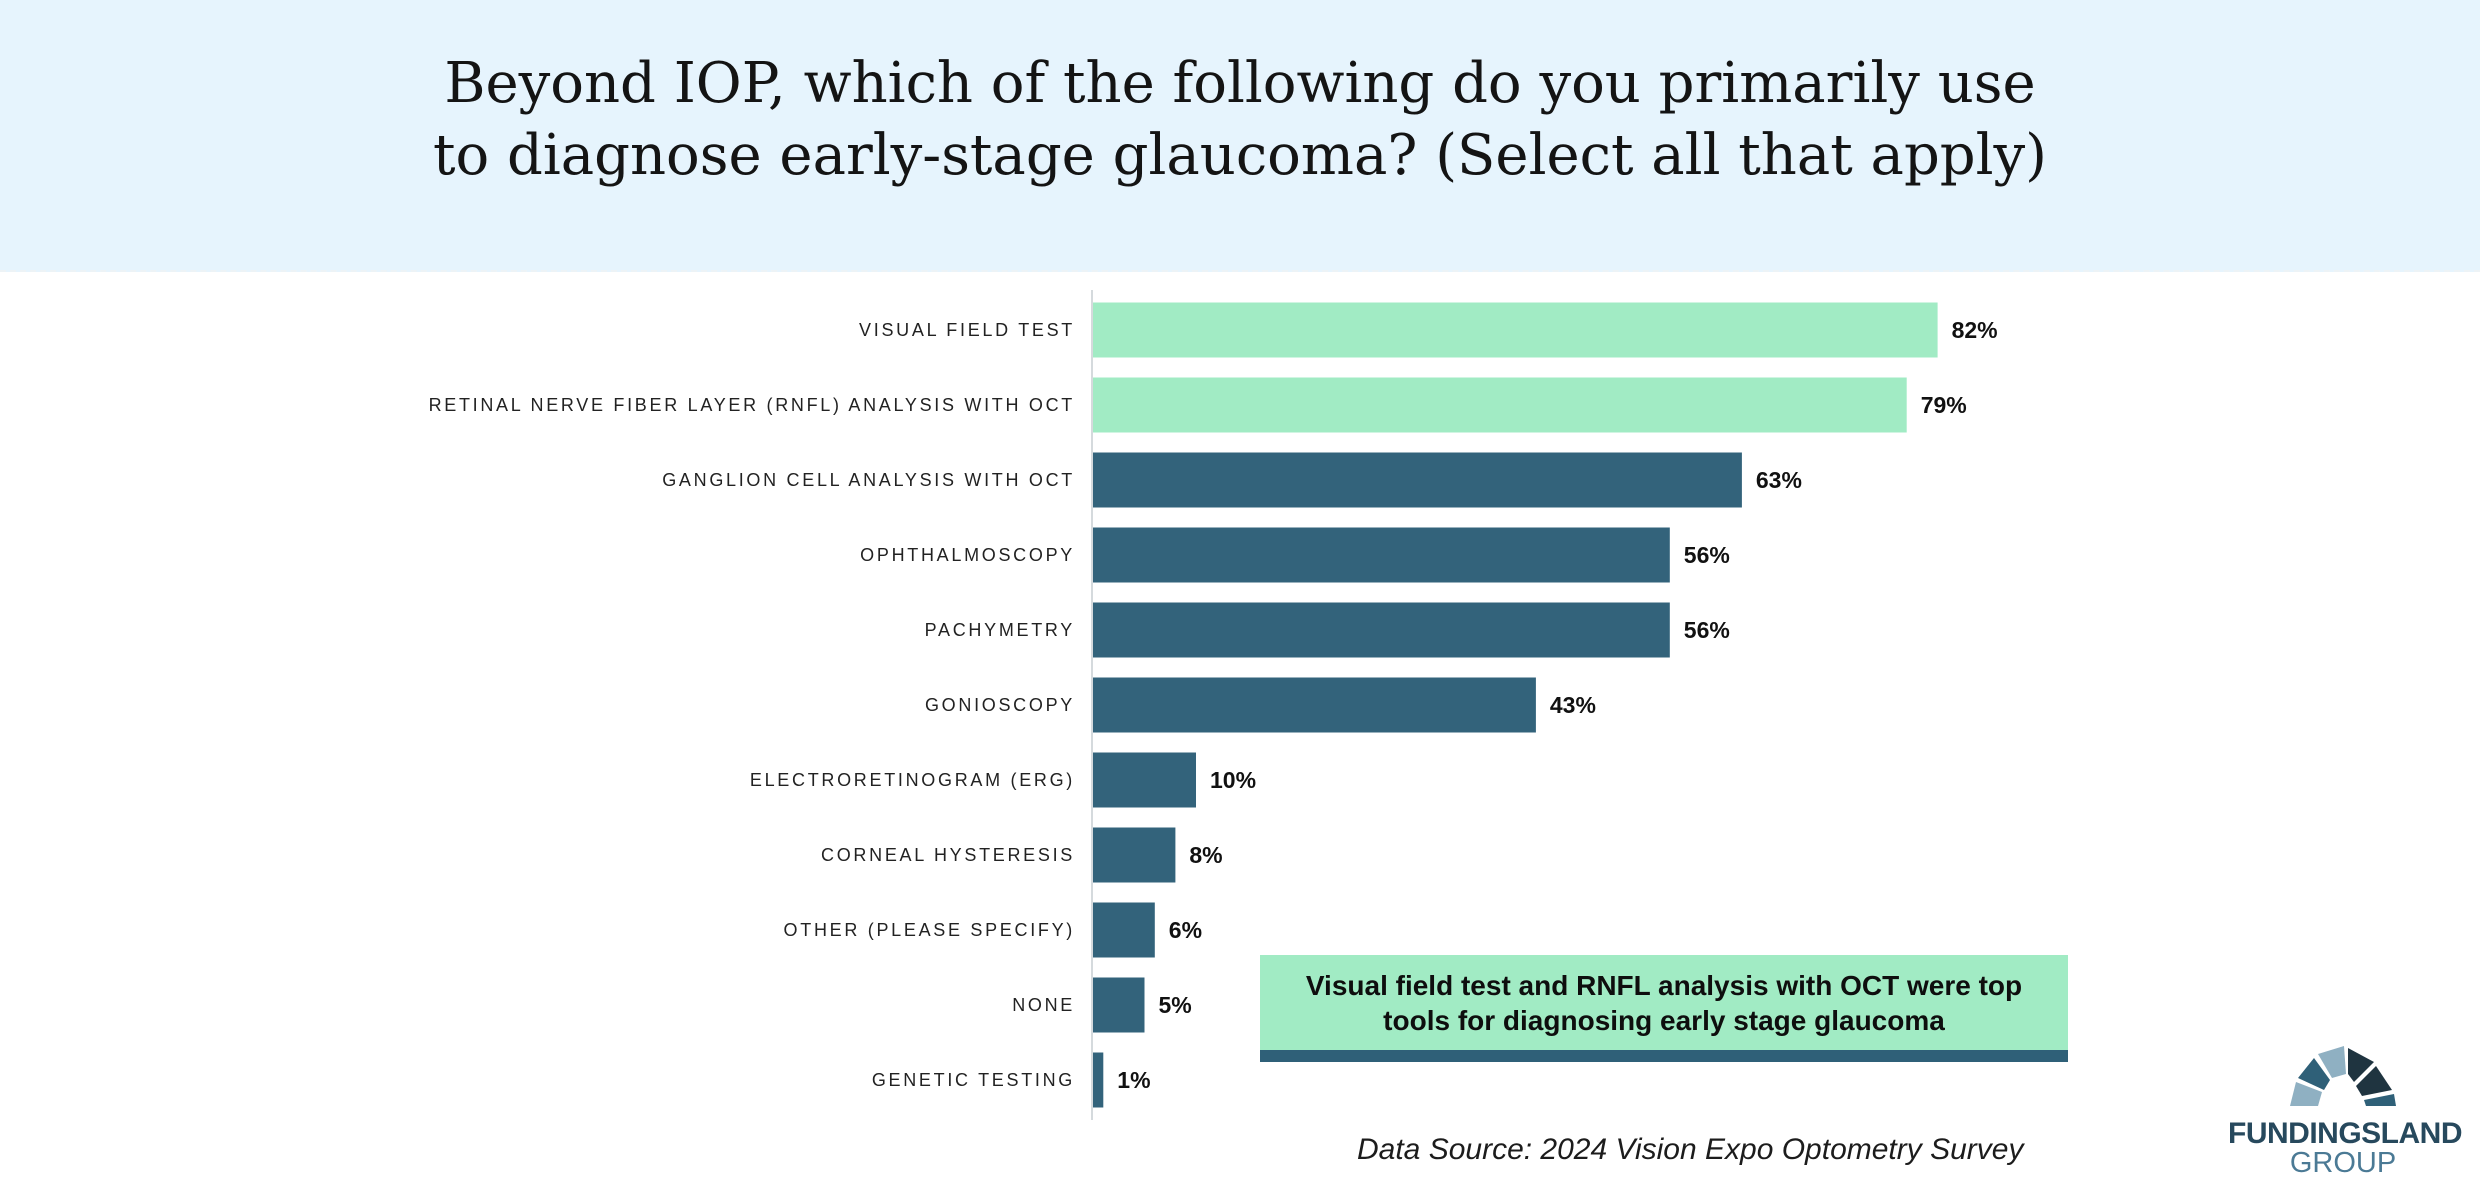 The image size is (2480, 1200). Describe the element at coordinates (1233, 780) in the screenshot. I see `value-label: 10%` at that location.